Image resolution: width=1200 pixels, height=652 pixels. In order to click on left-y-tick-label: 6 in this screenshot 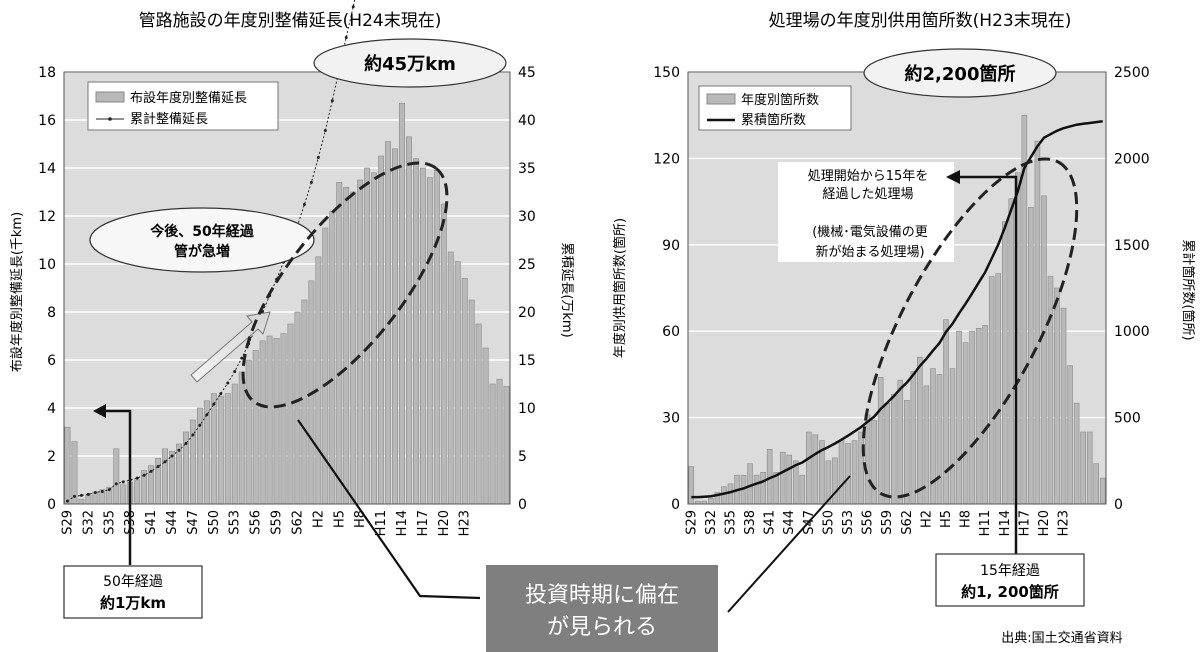, I will do `click(51, 361)`.